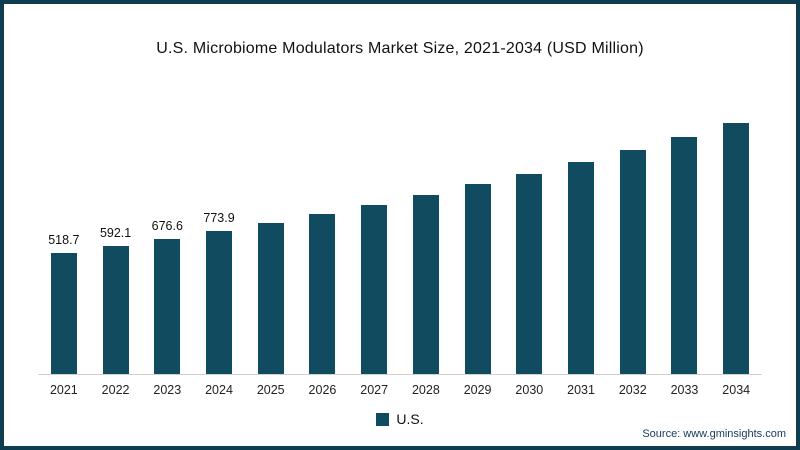  What do you see at coordinates (383, 419) in the screenshot?
I see `legend-swatch-icon` at bounding box center [383, 419].